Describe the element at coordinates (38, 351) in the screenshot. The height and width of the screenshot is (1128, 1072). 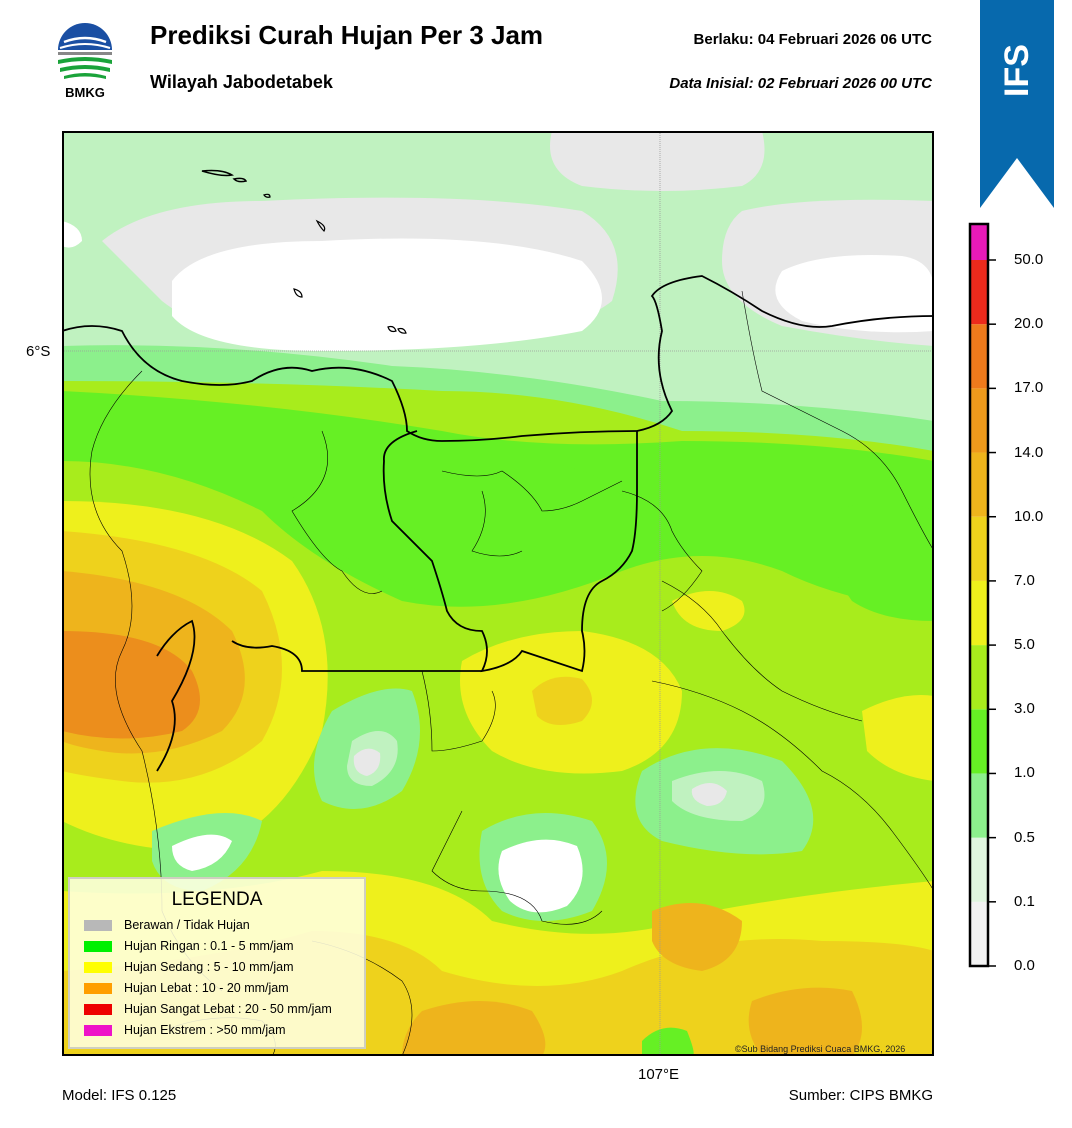
I see `latitude-label: 6°S` at that location.